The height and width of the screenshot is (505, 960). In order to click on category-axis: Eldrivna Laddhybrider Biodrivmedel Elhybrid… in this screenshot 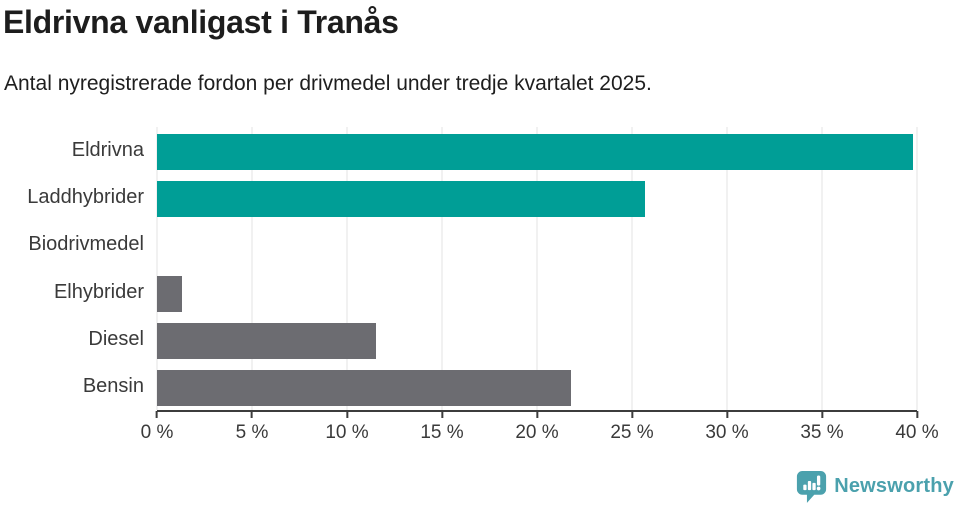, I will do `click(72, 268)`.